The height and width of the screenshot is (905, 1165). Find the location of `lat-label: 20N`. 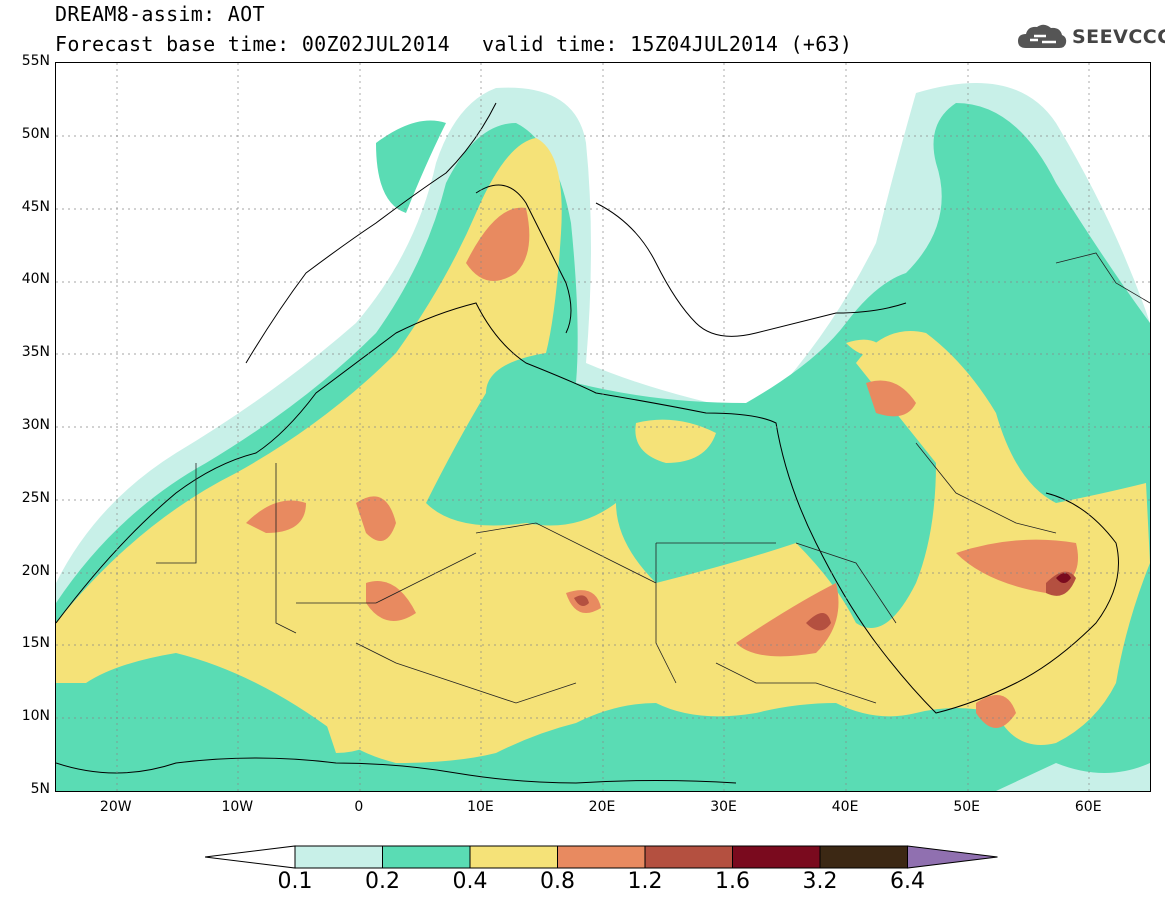

lat-label: 20N is located at coordinates (35, 570).